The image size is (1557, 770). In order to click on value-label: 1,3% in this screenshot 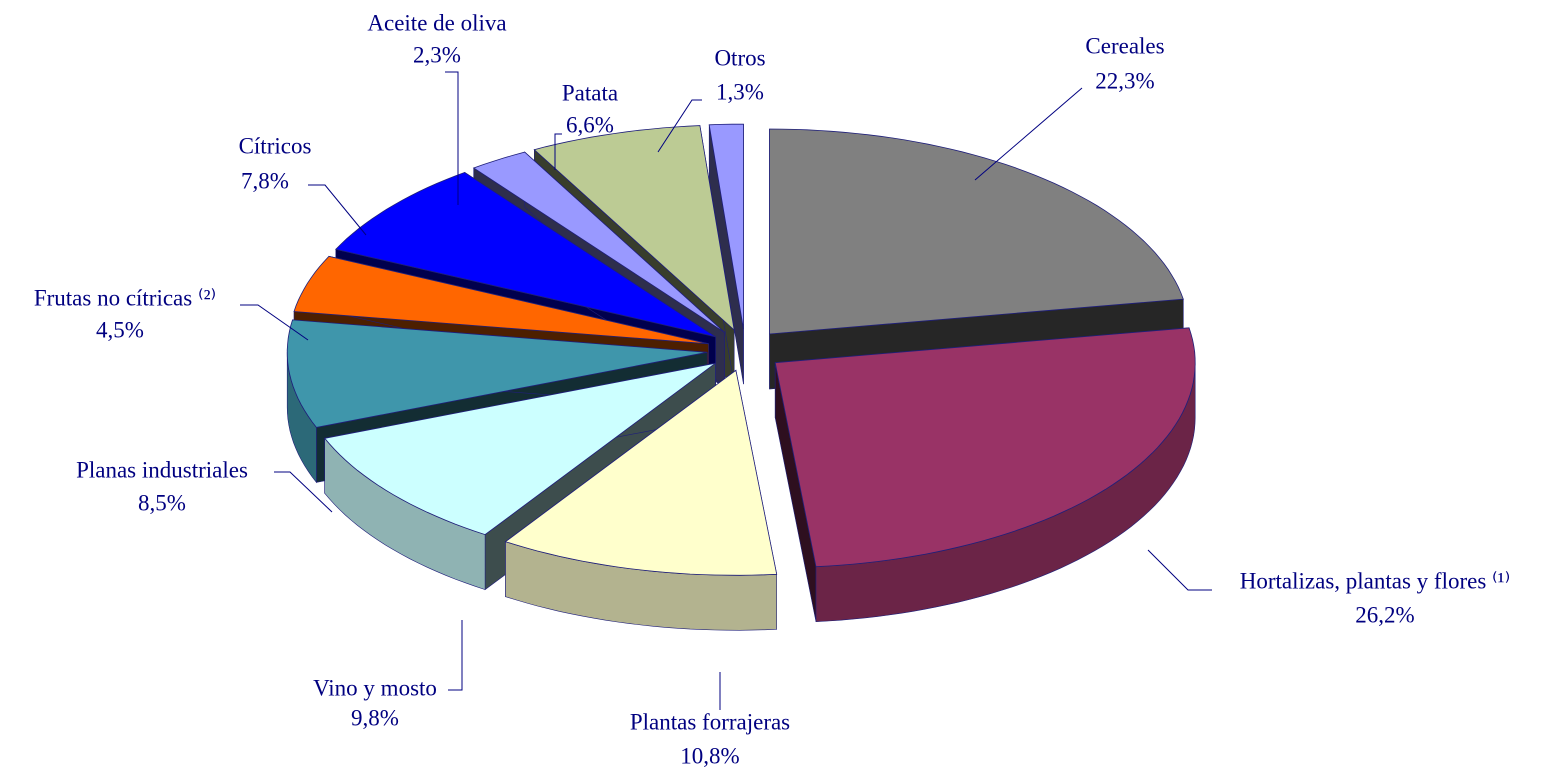, I will do `click(740, 91)`.